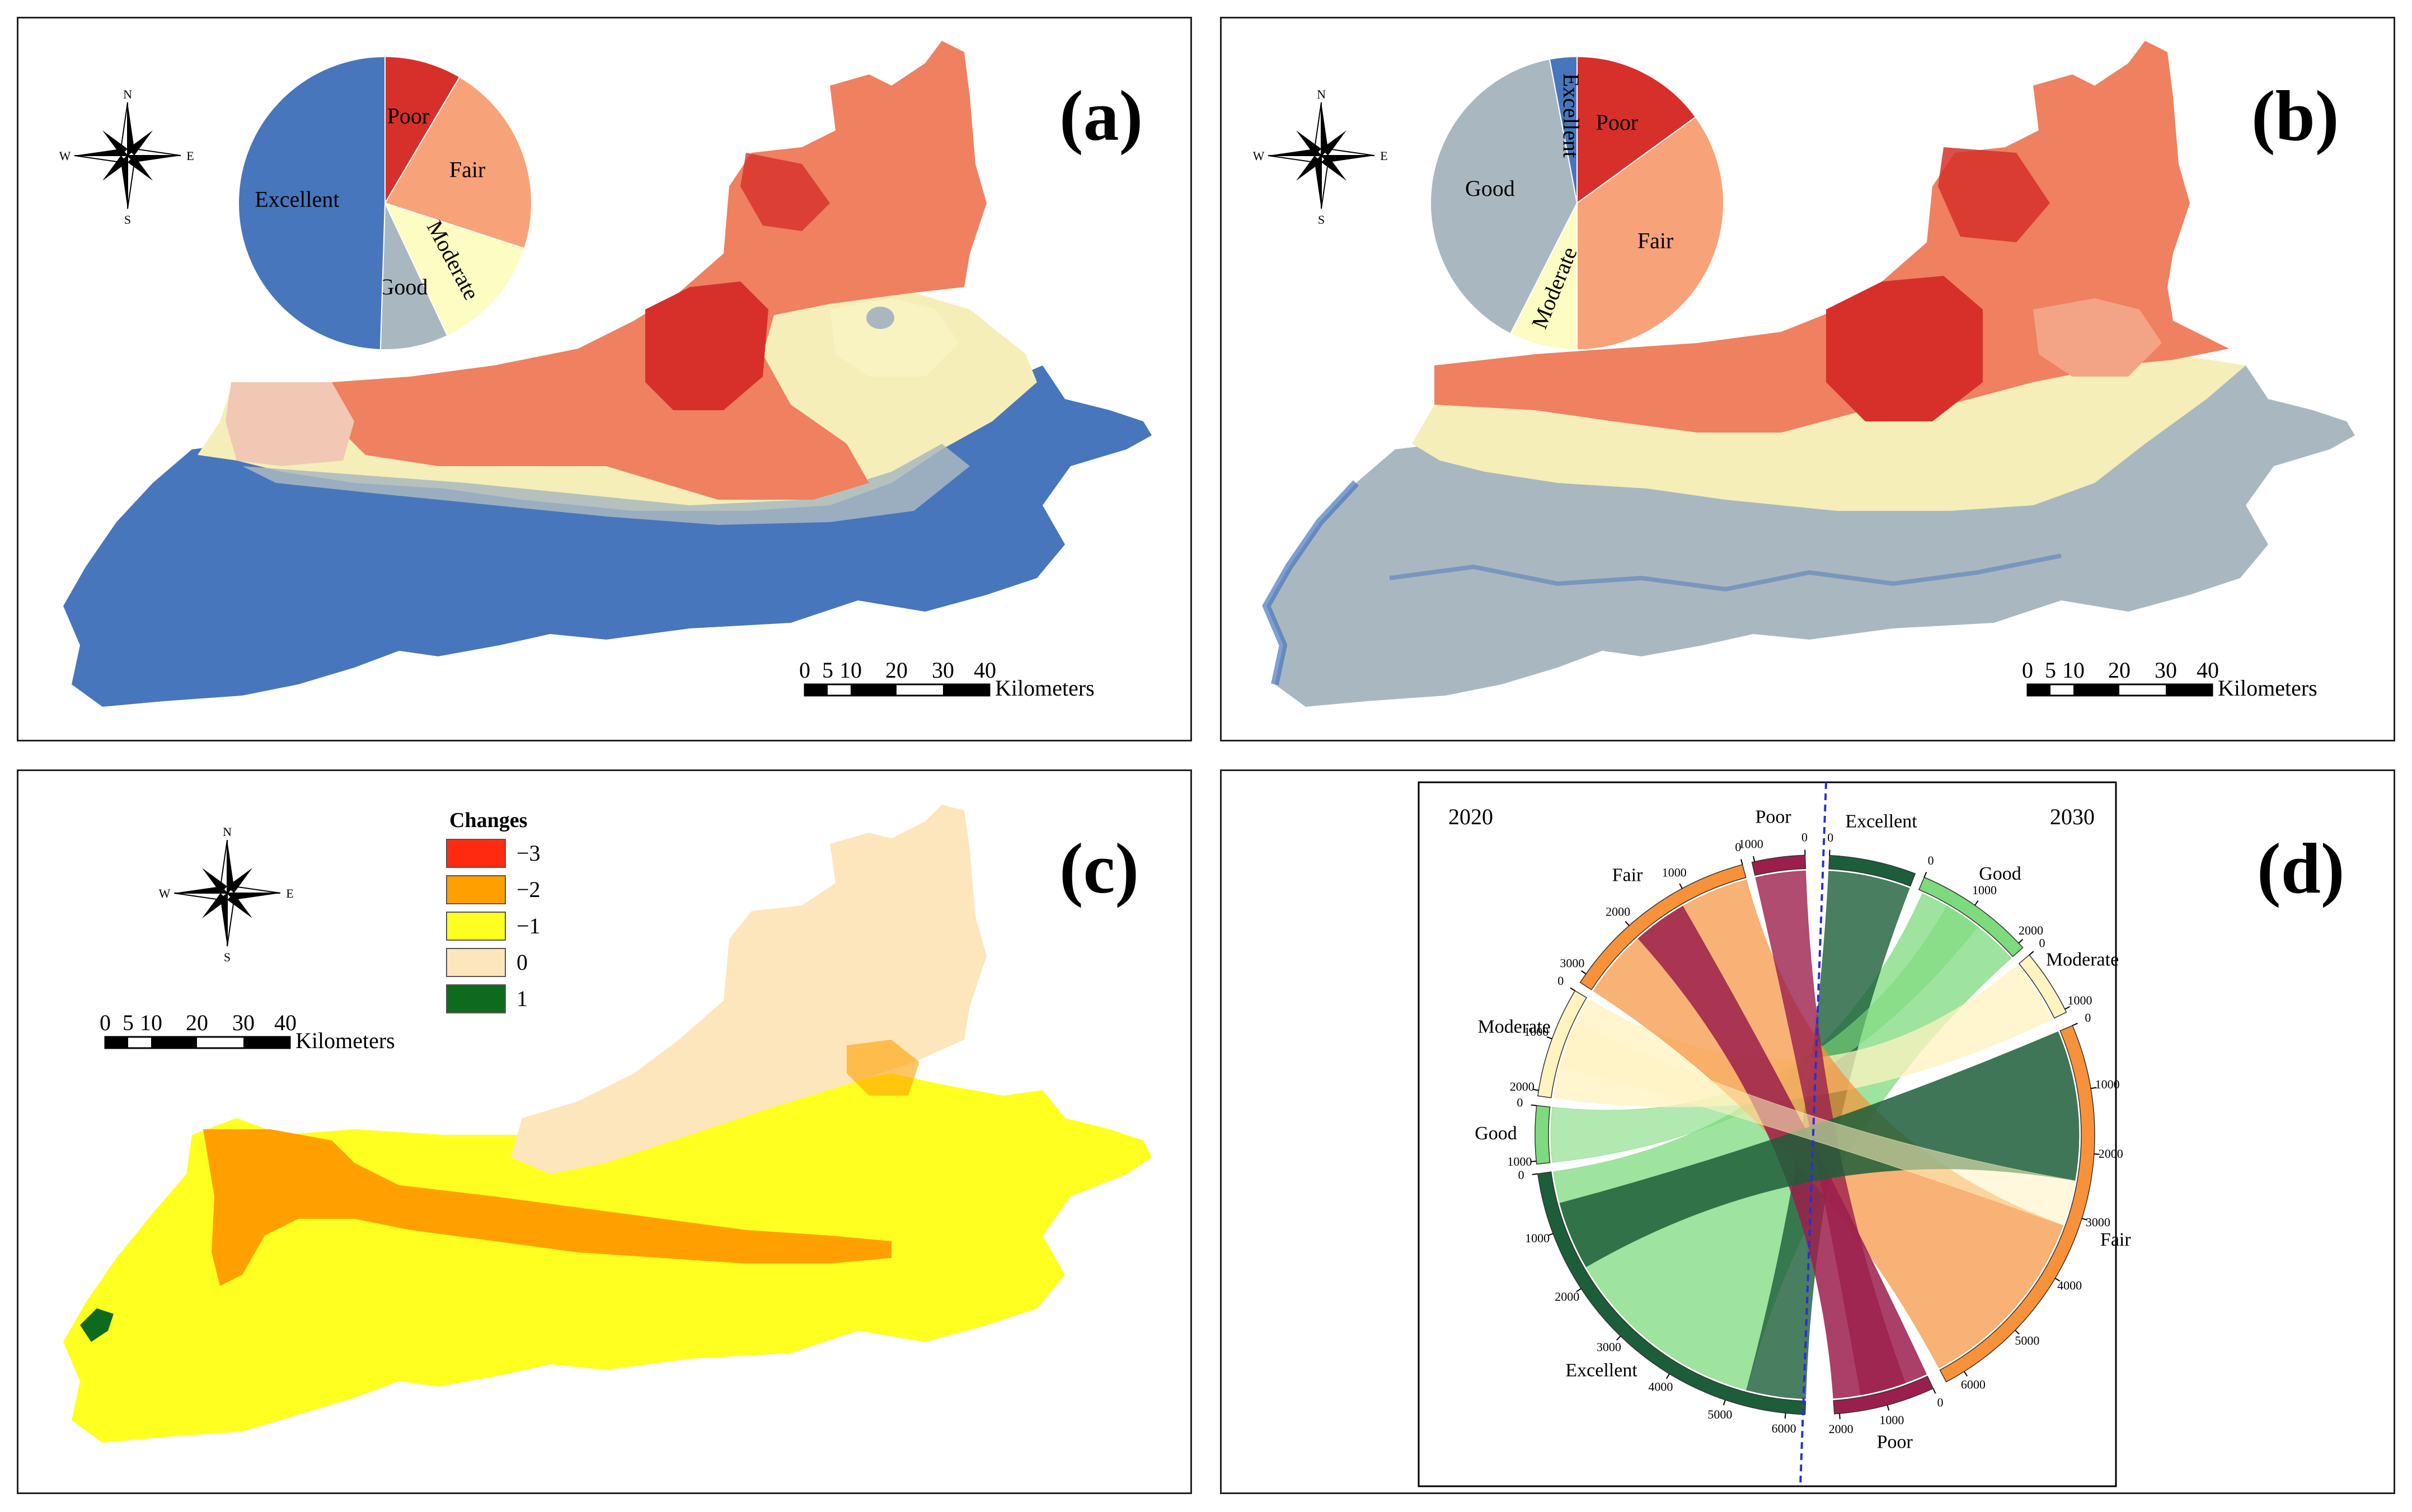  What do you see at coordinates (1905, 348) in the screenshot?
I see `map-b-poor-core` at bounding box center [1905, 348].